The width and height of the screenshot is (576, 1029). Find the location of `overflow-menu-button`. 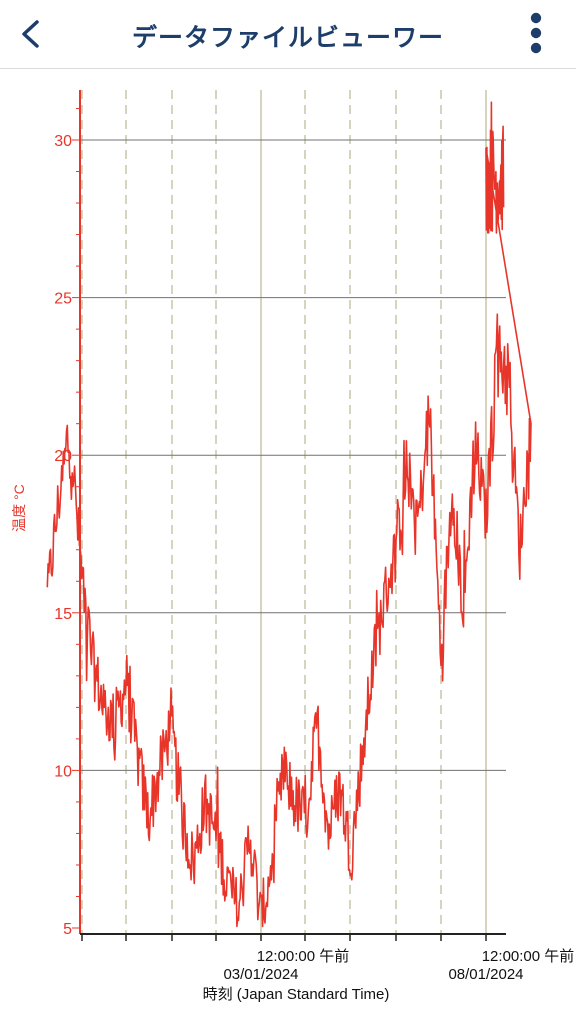

overflow-menu-button is located at coordinates (536, 34).